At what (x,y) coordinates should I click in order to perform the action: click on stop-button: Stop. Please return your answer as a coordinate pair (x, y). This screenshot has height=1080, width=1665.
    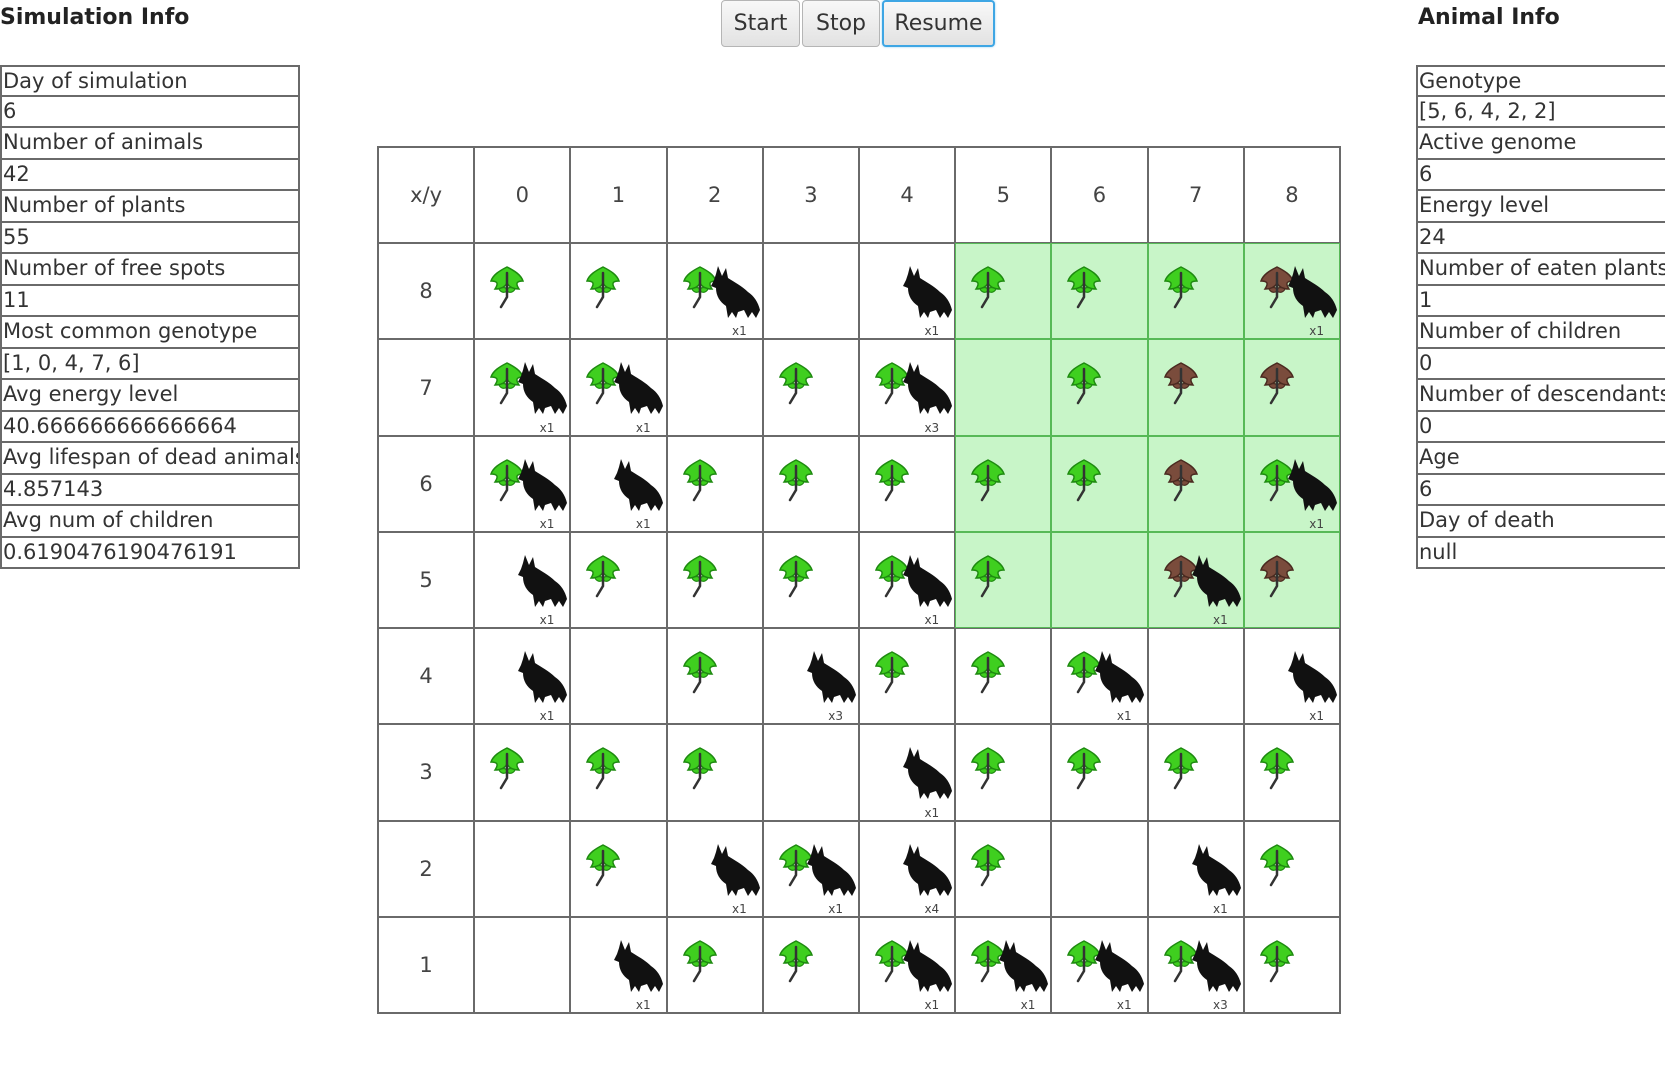
    Looking at the image, I should click on (841, 23).